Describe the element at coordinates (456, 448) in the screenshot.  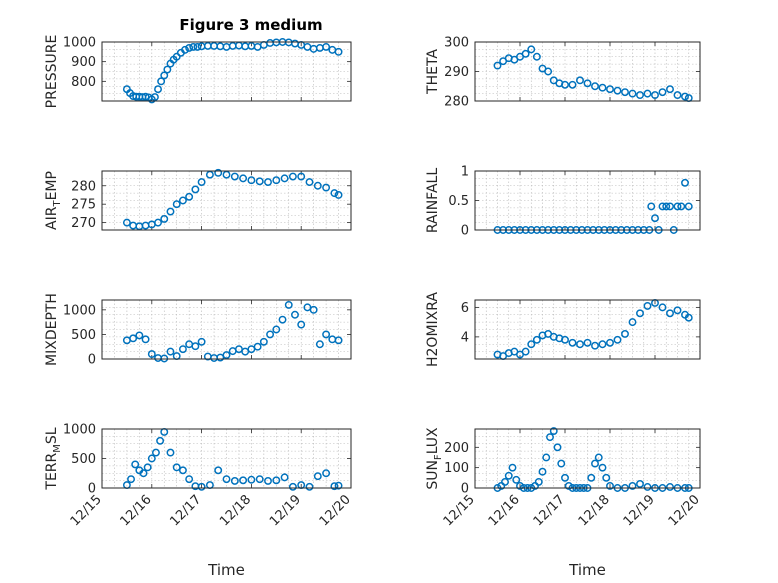
I see `y-tick-label: 200` at that location.